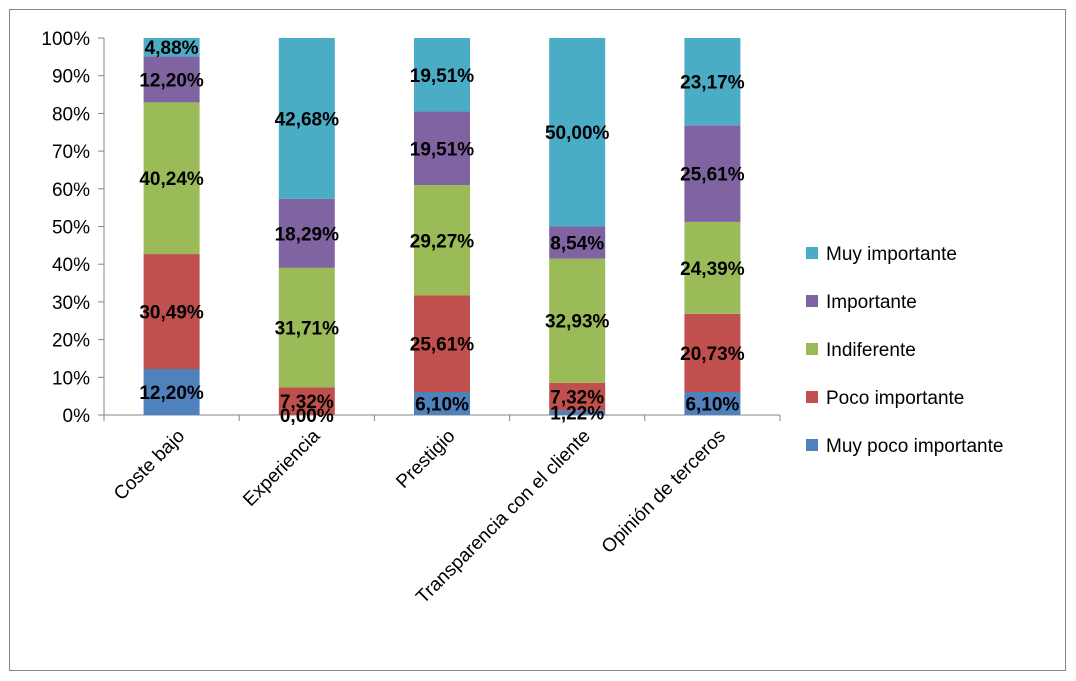 The image size is (1076, 681). I want to click on data-label: 32,93%, so click(577, 322).